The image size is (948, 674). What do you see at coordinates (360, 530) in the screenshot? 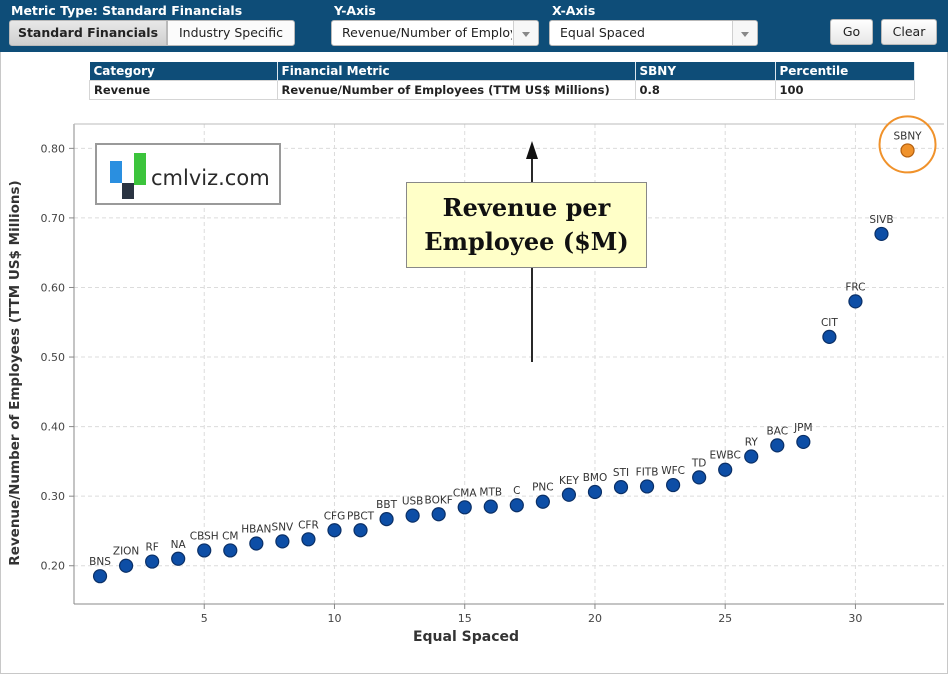
I see `data-point-pbct` at bounding box center [360, 530].